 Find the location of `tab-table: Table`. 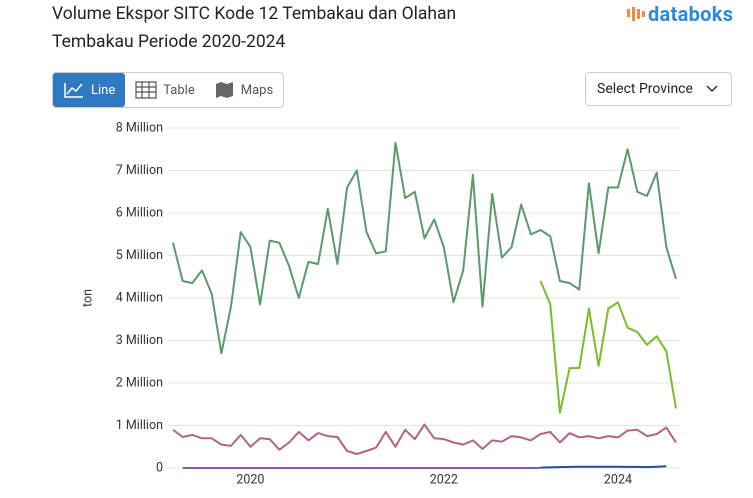

tab-table: Table is located at coordinates (164, 90).